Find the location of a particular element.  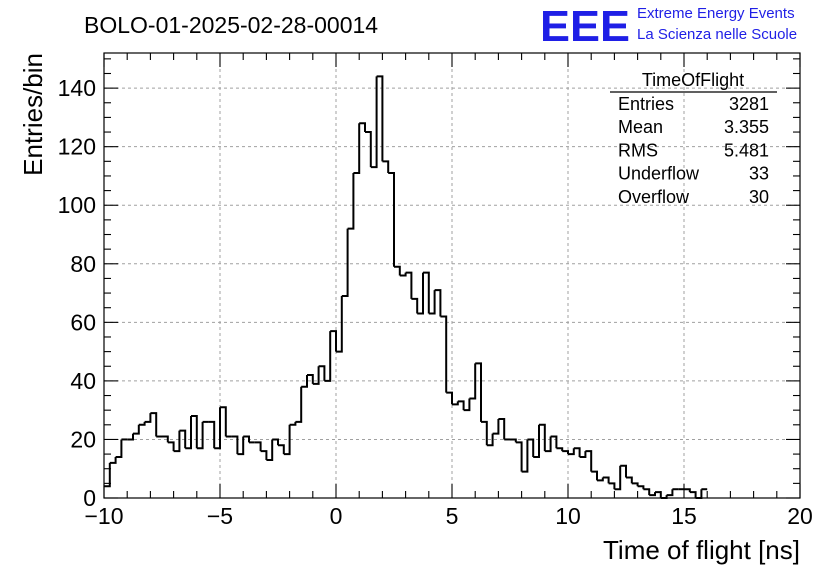

stats-label: Mean is located at coordinates (640, 127).